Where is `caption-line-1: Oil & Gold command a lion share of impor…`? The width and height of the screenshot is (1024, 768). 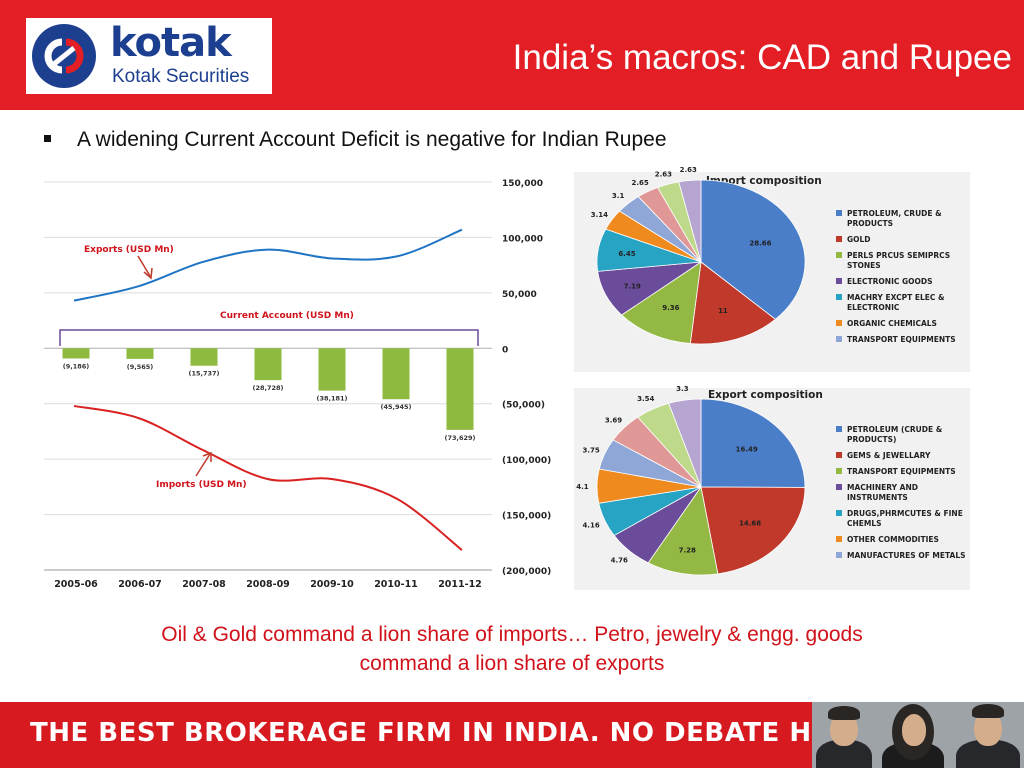 caption-line-1: Oil & Gold command a lion share of impor… is located at coordinates (512, 634).